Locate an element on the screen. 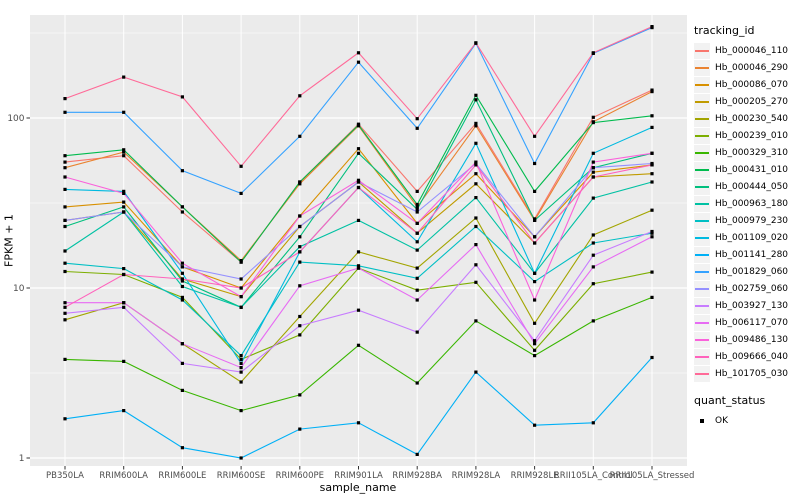  legend-entry: Hb_001109_020 is located at coordinates (746, 237).